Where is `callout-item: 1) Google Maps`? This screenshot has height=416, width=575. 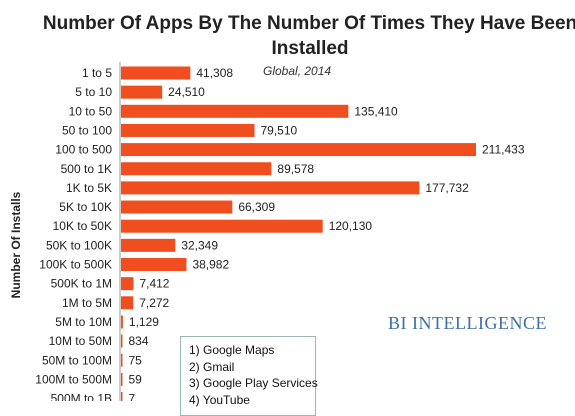
callout-item: 1) Google Maps is located at coordinates (232, 350).